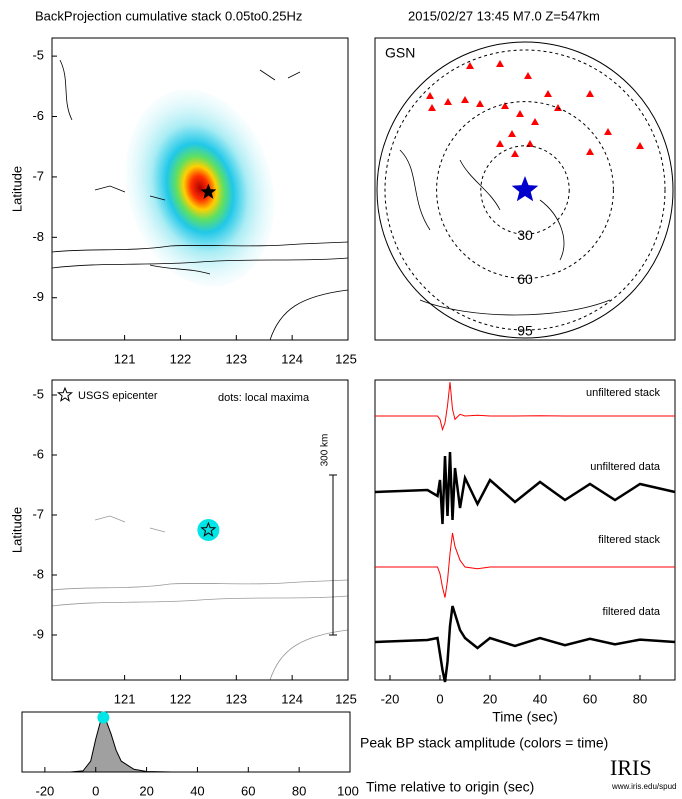 The height and width of the screenshot is (799, 682). What do you see at coordinates (325, 450) in the screenshot?
I see `scale-label: 300 km` at bounding box center [325, 450].